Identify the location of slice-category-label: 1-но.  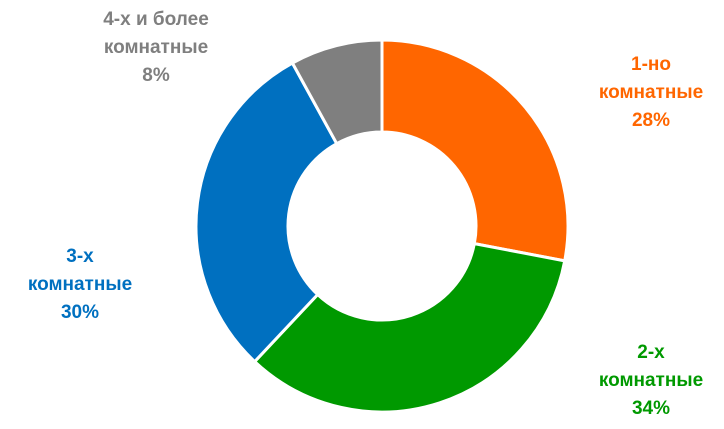
(651, 64).